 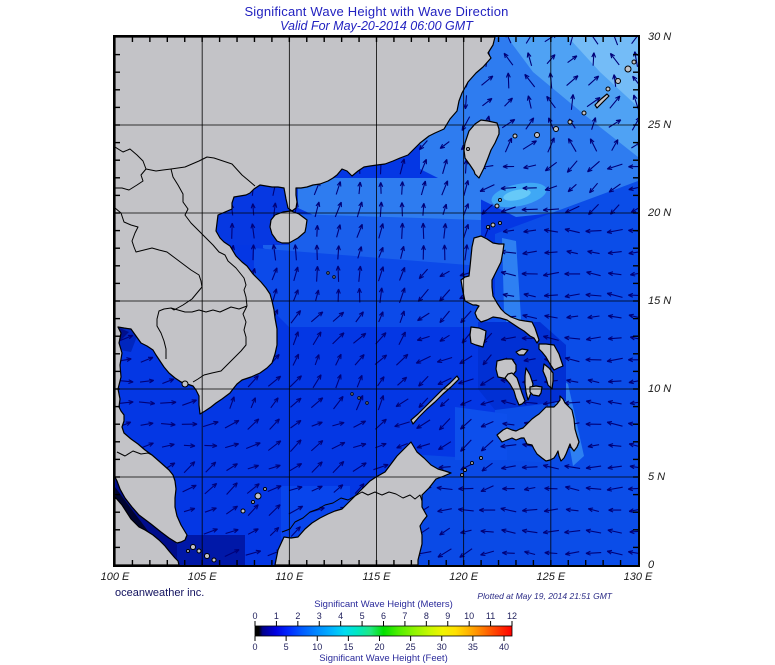 What do you see at coordinates (512, 616) in the screenshot?
I see `legend-meters-tick: 12` at bounding box center [512, 616].